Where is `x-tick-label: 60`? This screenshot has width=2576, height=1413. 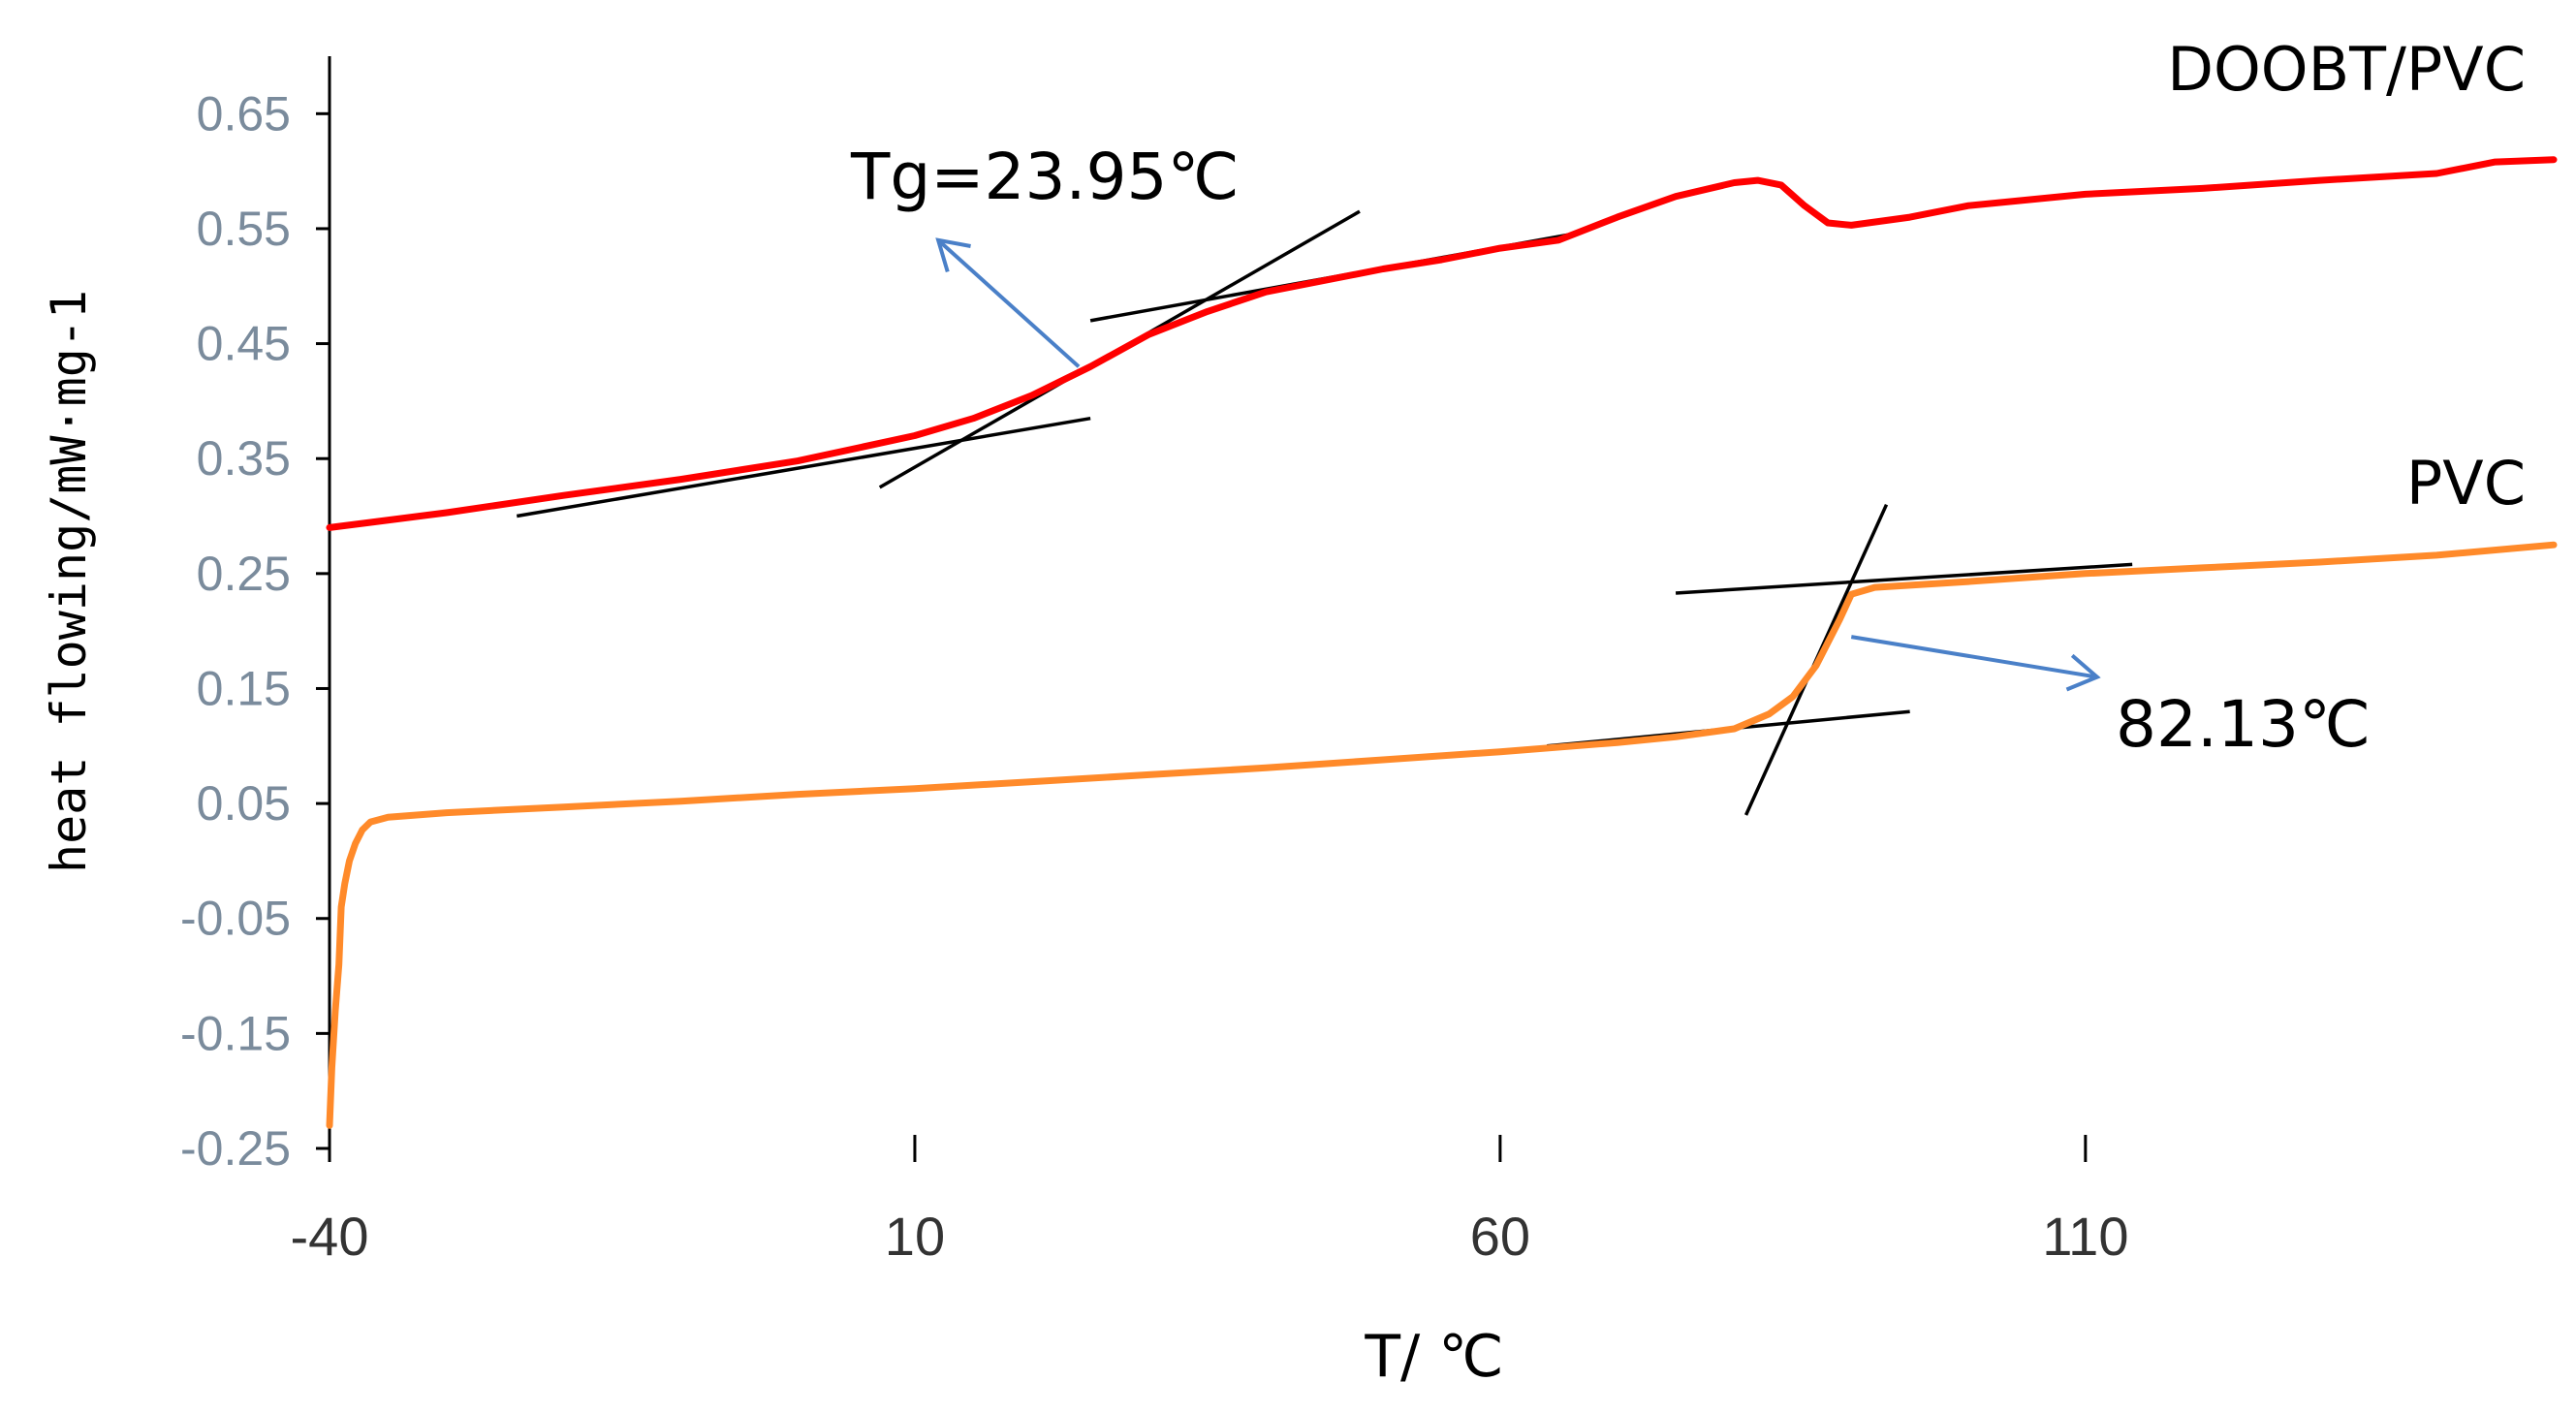 x-tick-label: 60 is located at coordinates (1500, 1236).